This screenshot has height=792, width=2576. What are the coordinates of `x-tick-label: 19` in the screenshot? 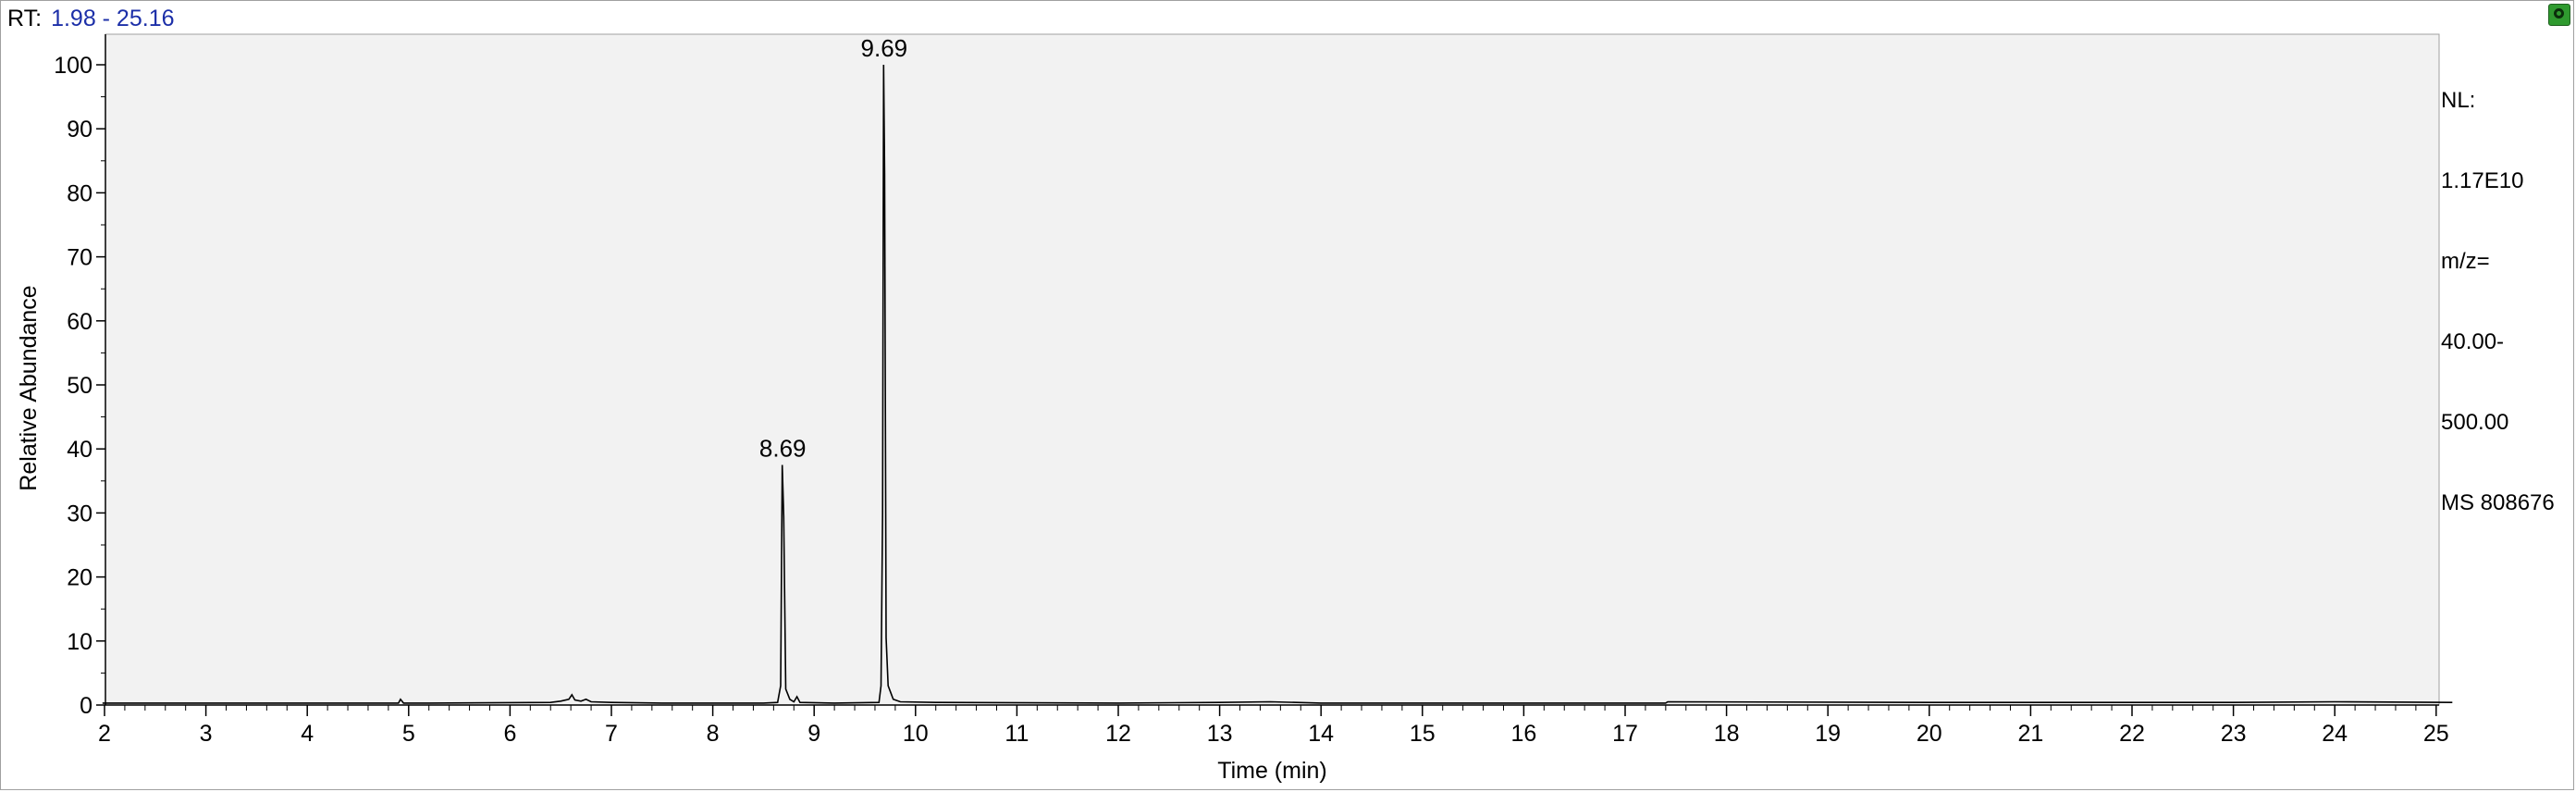 It's located at (1828, 734).